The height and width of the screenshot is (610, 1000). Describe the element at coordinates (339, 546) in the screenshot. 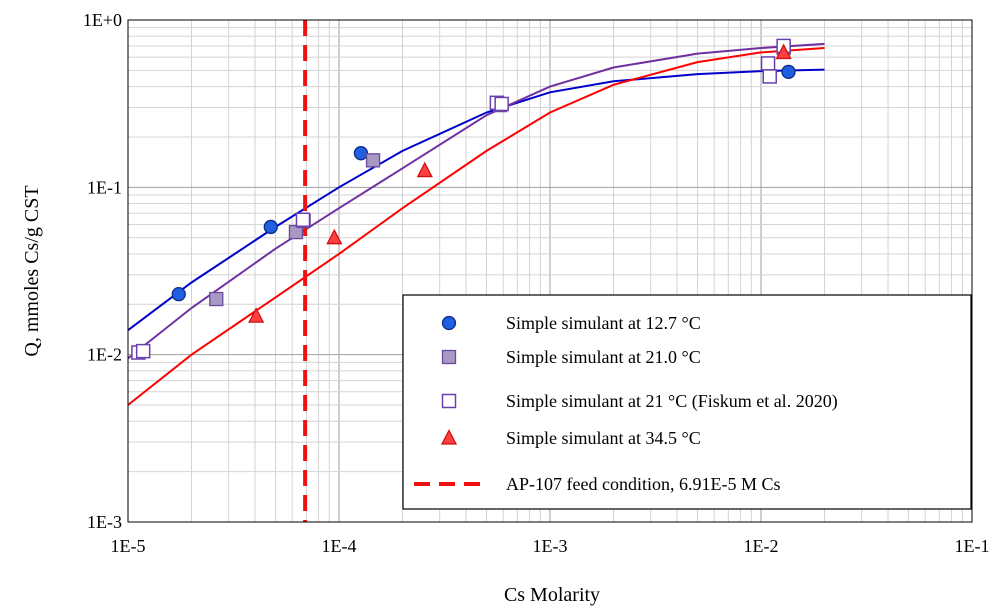

I see `x-tick-label: 1E-4` at that location.